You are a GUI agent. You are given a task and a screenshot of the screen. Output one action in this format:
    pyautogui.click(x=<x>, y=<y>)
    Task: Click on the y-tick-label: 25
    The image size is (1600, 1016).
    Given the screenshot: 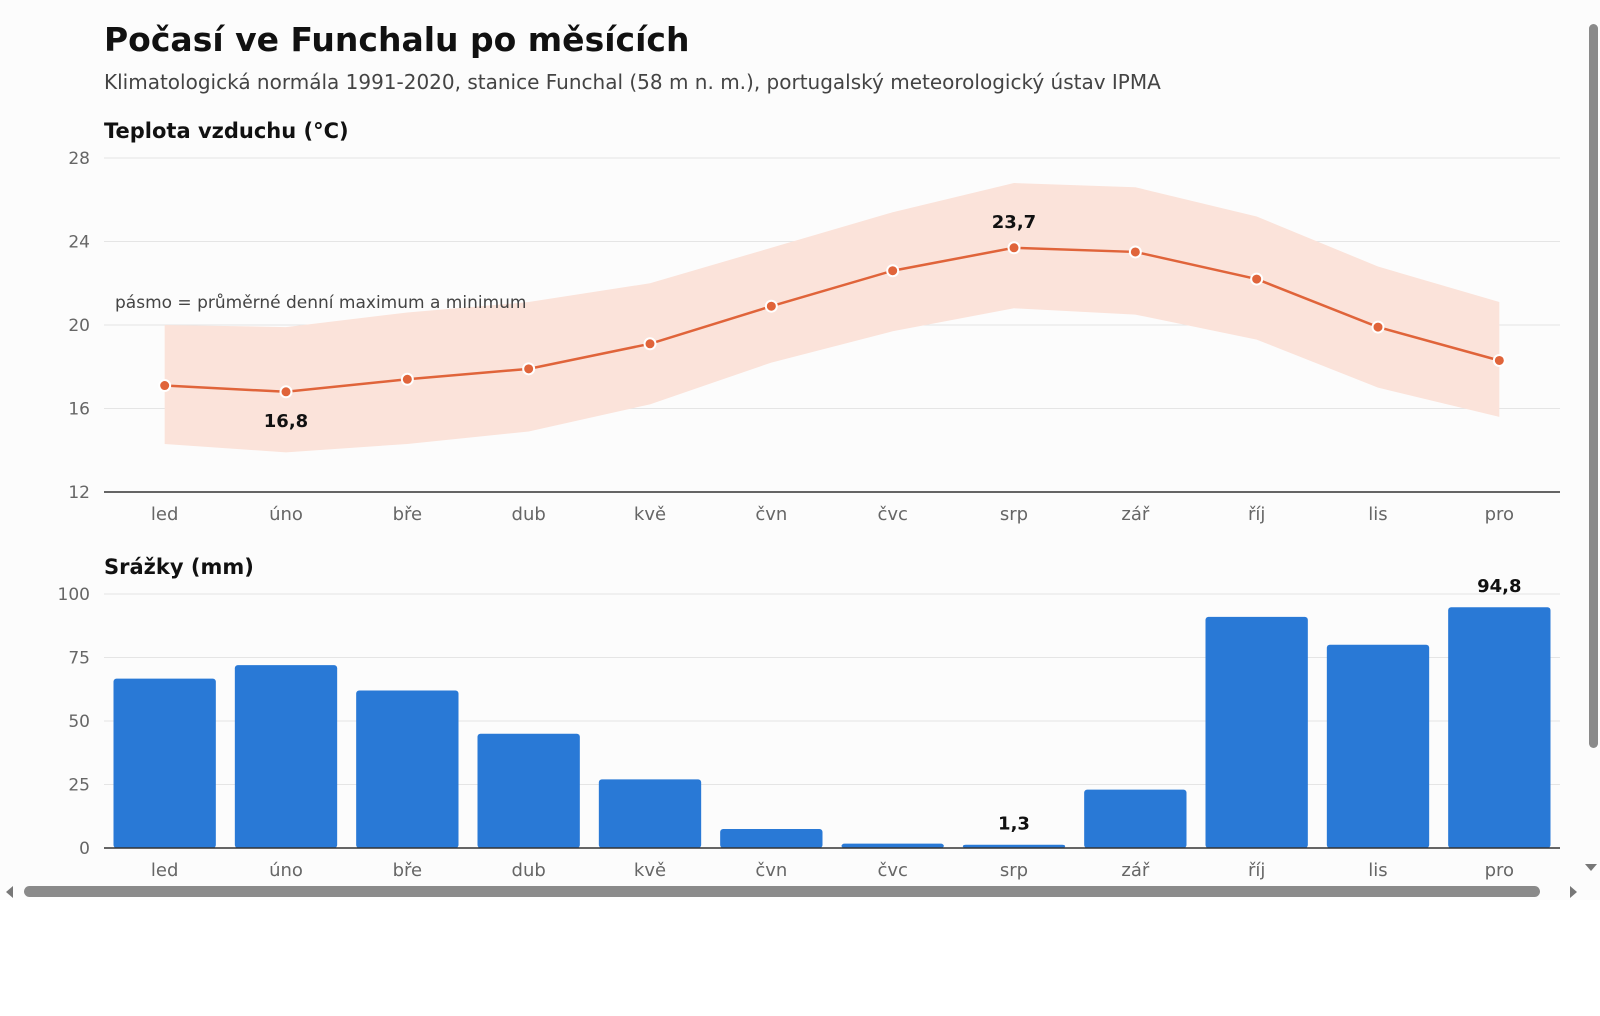 What is the action you would take?
    pyautogui.click(x=79, y=786)
    